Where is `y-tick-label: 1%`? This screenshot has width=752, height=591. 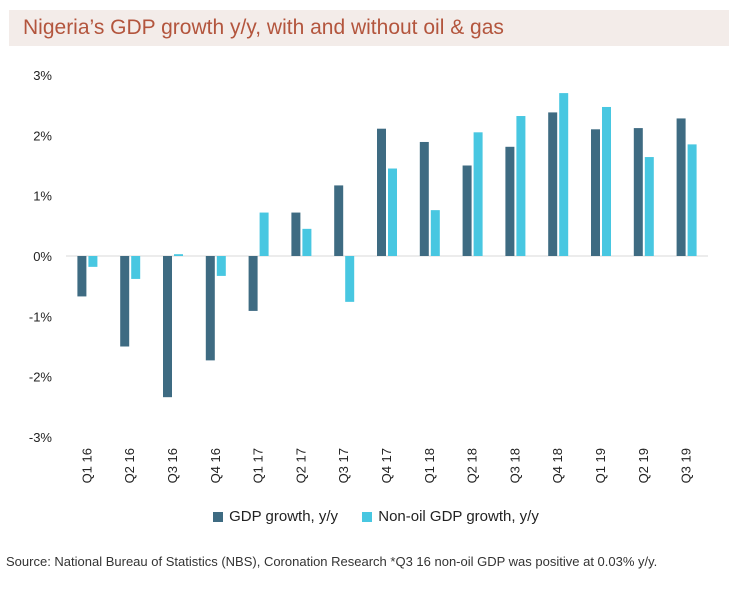
y-tick-label: 1% is located at coordinates (42, 196).